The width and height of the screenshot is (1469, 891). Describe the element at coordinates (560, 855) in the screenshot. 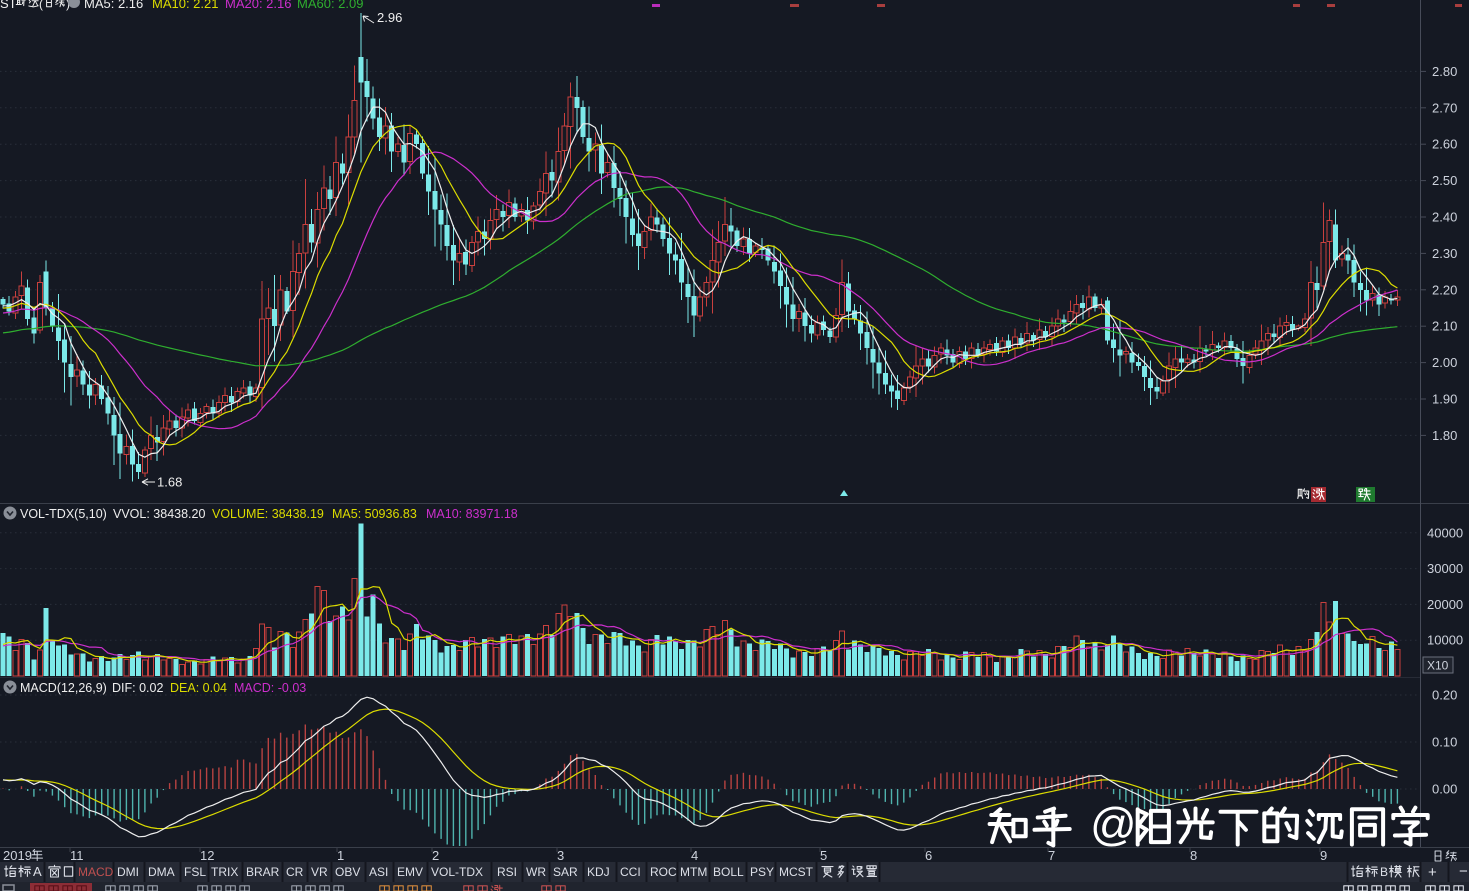

I see `svg-text: 3` at that location.